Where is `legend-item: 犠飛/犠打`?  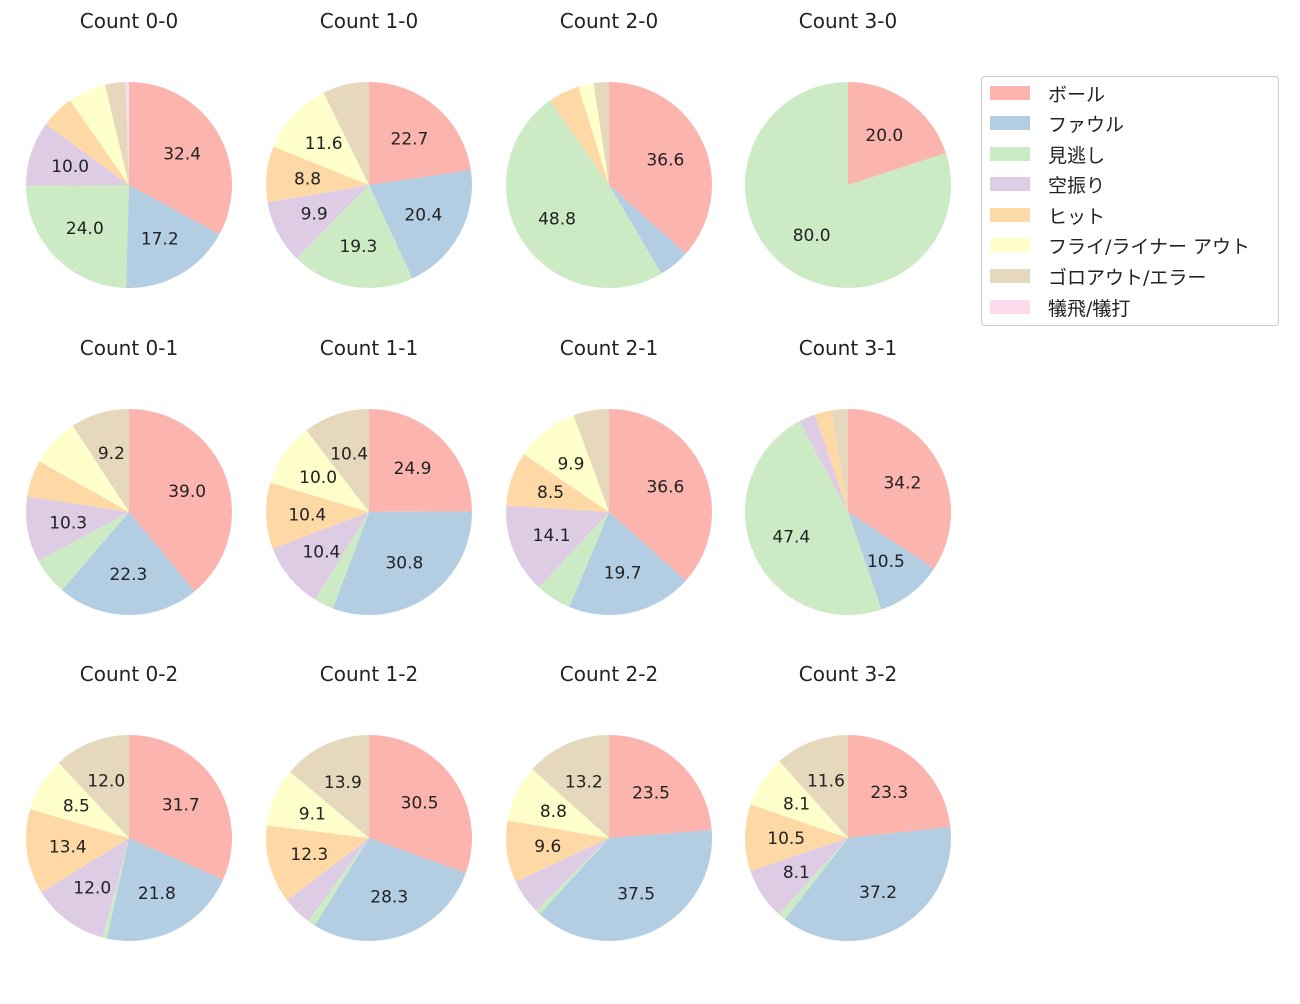 legend-item: 犠飛/犠打 is located at coordinates (1060, 307).